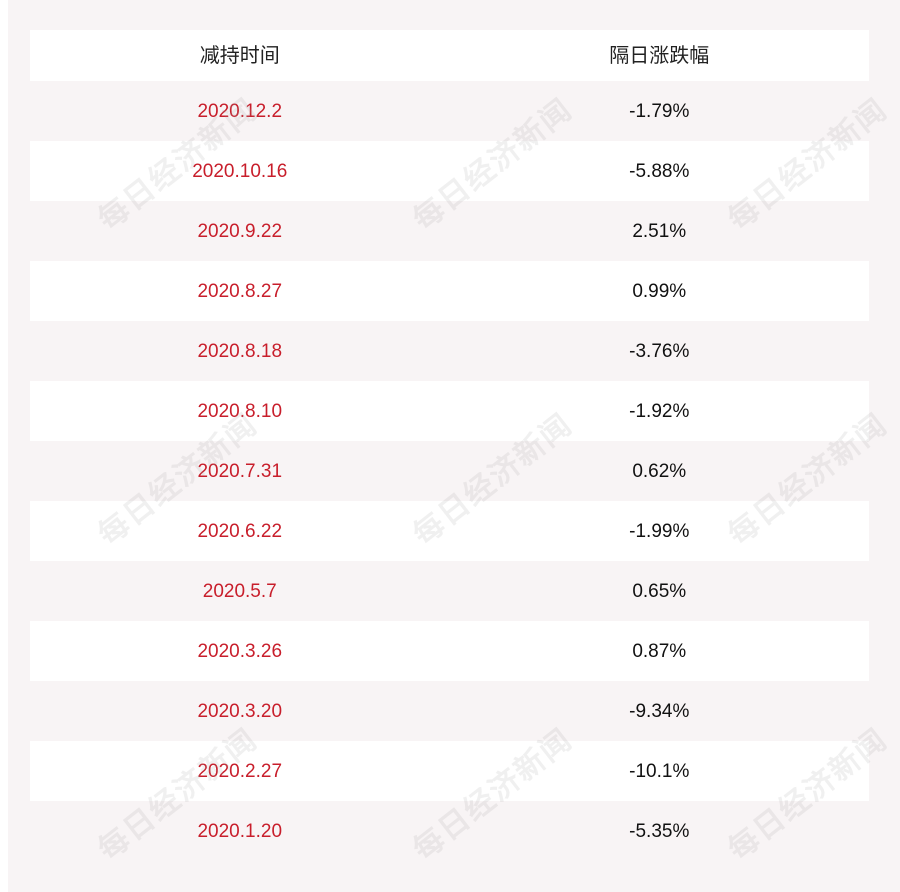 This screenshot has height=892, width=900. Describe the element at coordinates (659, 291) in the screenshot. I see `next-day-change: 0.99%` at that location.